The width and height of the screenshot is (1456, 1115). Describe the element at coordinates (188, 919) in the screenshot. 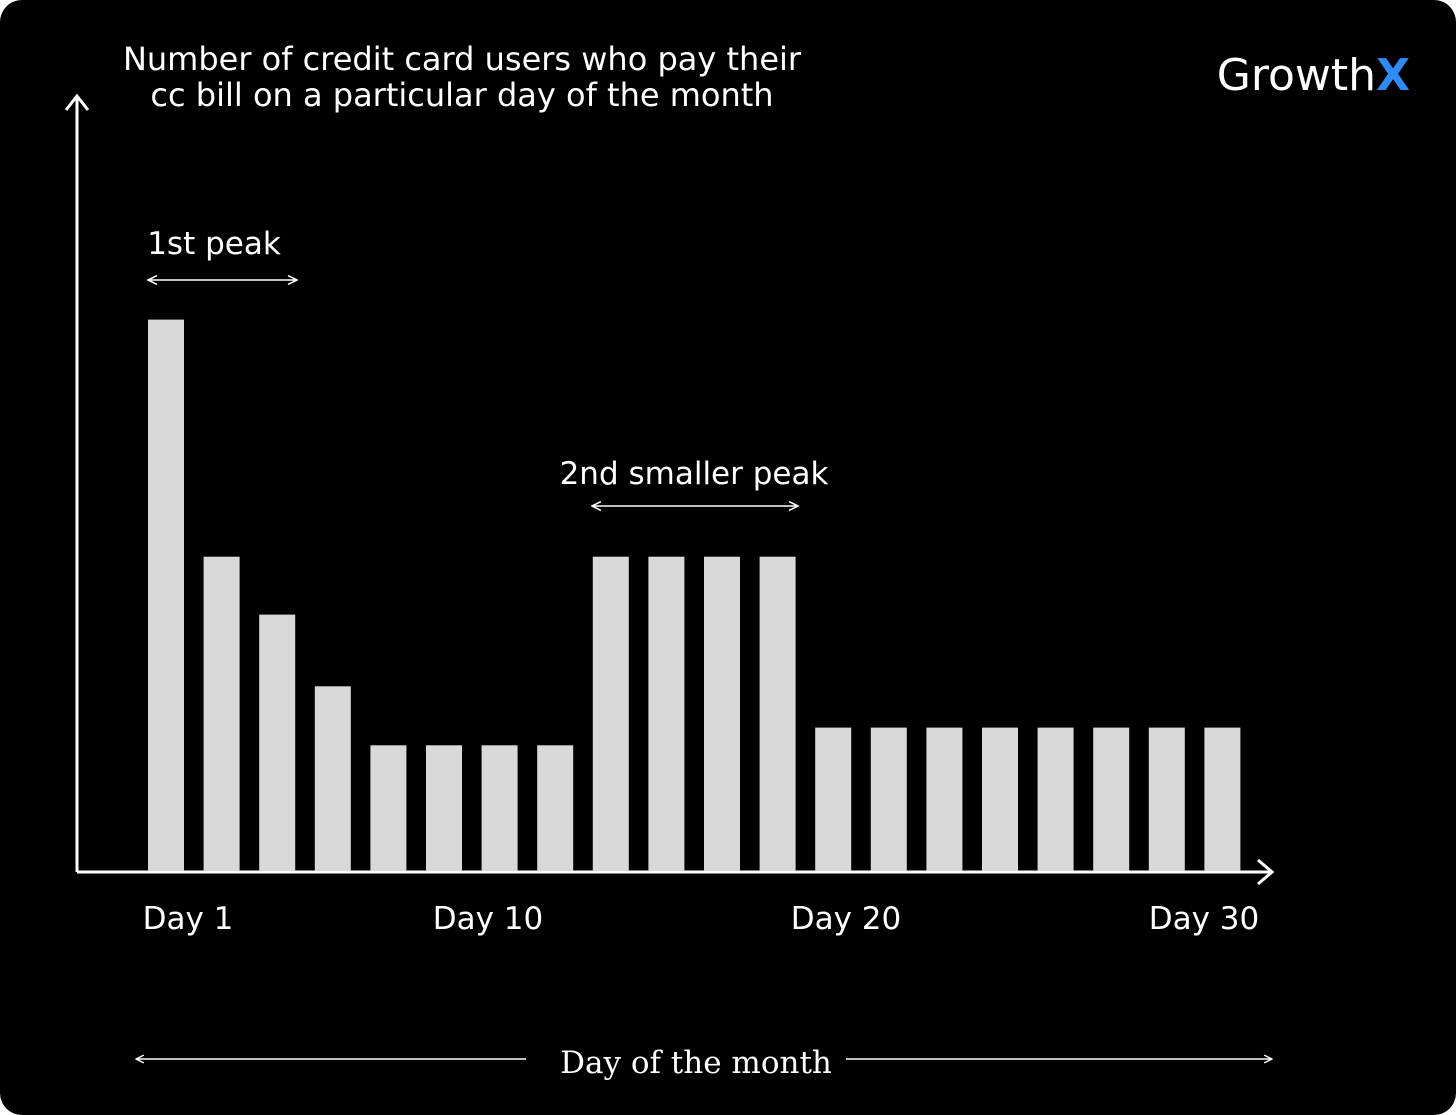

I see `tick-label-day-1: Day 1` at that location.